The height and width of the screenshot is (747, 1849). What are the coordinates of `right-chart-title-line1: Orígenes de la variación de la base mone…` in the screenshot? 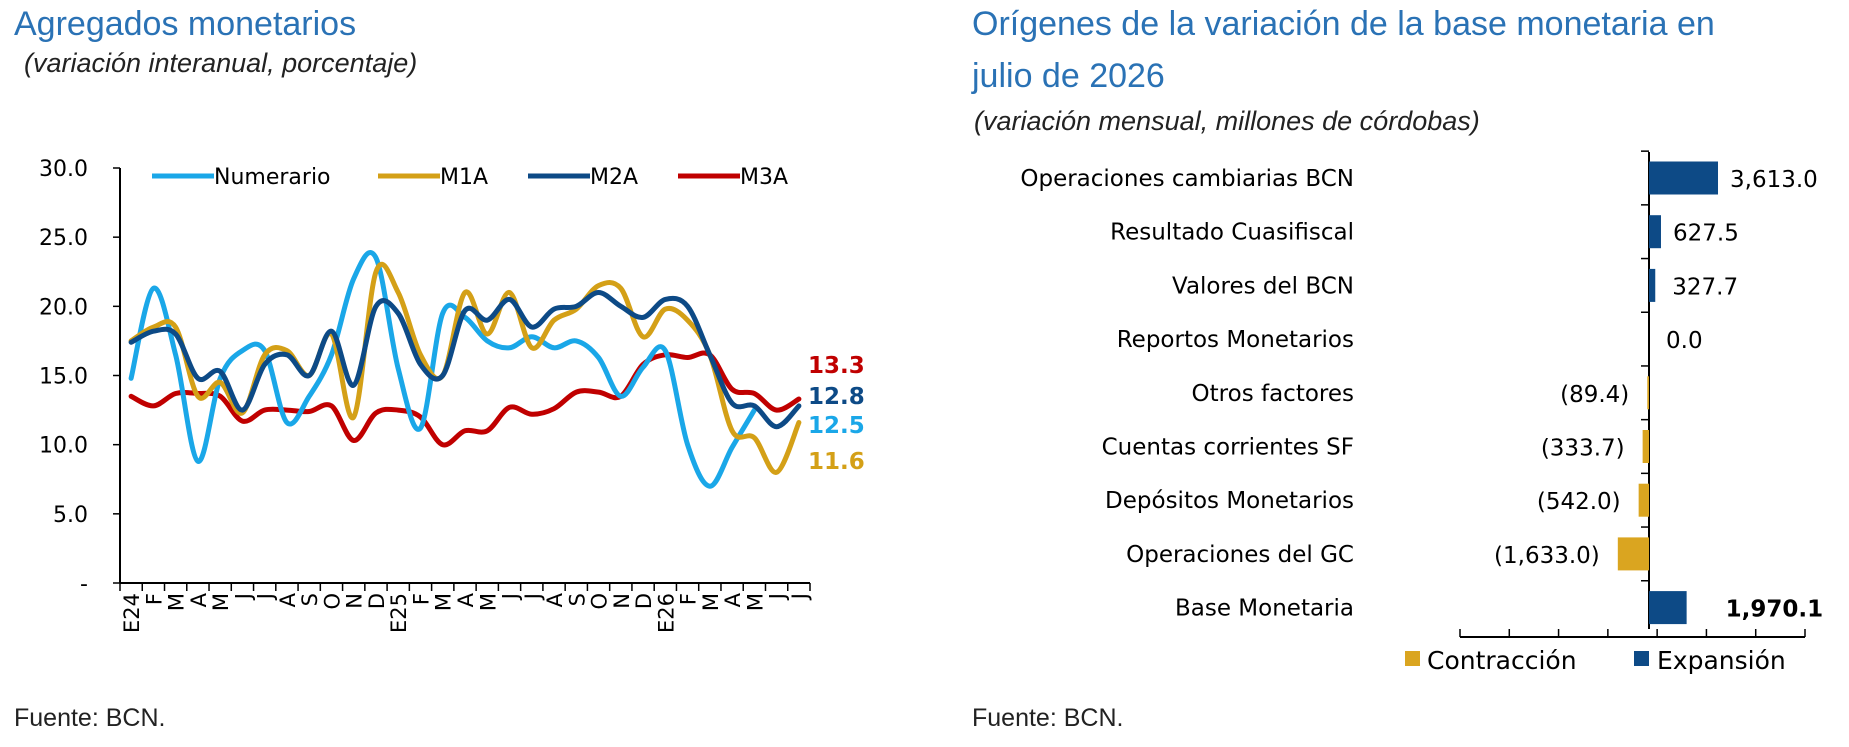 It's located at (1343, 24).